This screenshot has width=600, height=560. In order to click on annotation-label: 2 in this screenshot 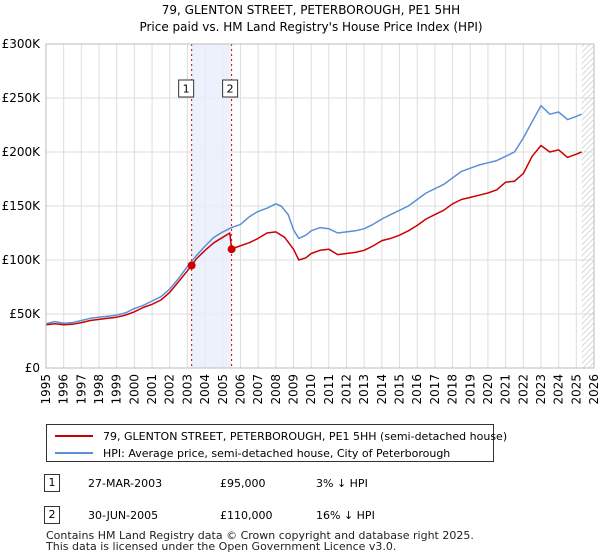, I will do `click(230, 89)`.